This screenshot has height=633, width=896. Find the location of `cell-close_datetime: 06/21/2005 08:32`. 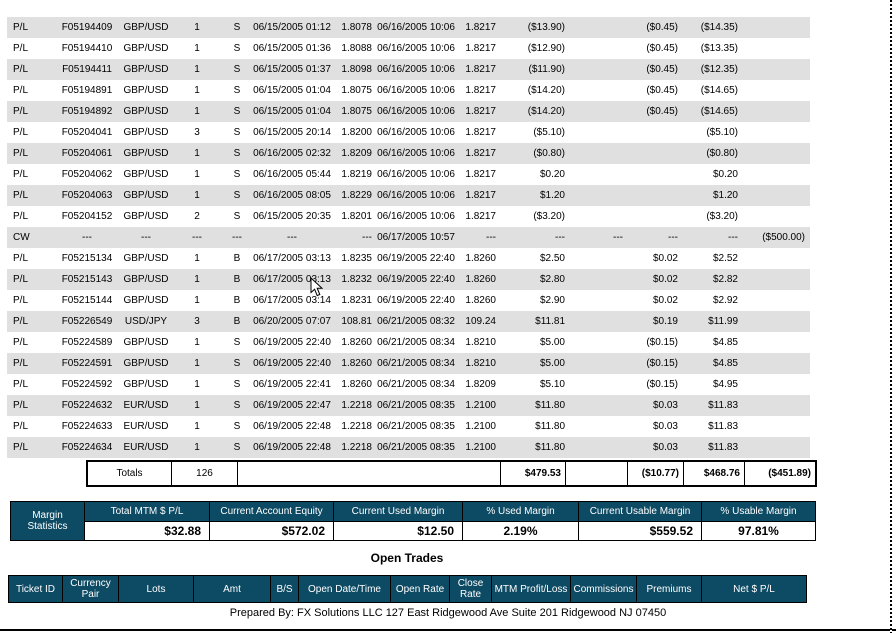

cell-close_datetime: 06/21/2005 08:32 is located at coordinates (416, 321).